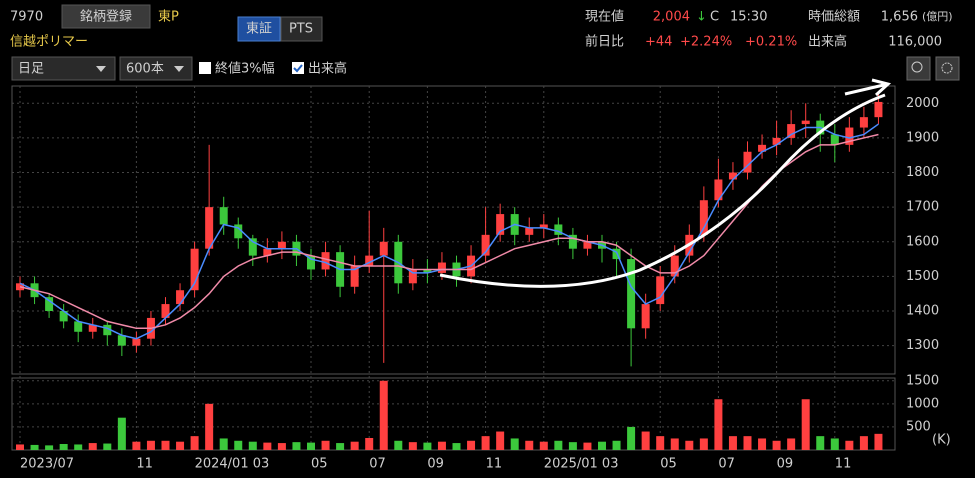 The image size is (975, 478). I want to click on toggle-pts, so click(301, 29).